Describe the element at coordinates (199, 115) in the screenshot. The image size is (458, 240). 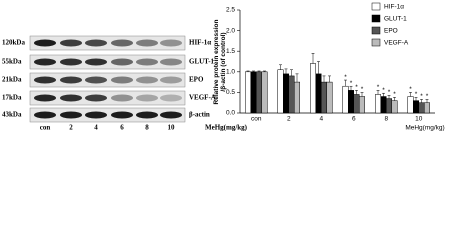
I see `protein-label: β-actin` at that location.